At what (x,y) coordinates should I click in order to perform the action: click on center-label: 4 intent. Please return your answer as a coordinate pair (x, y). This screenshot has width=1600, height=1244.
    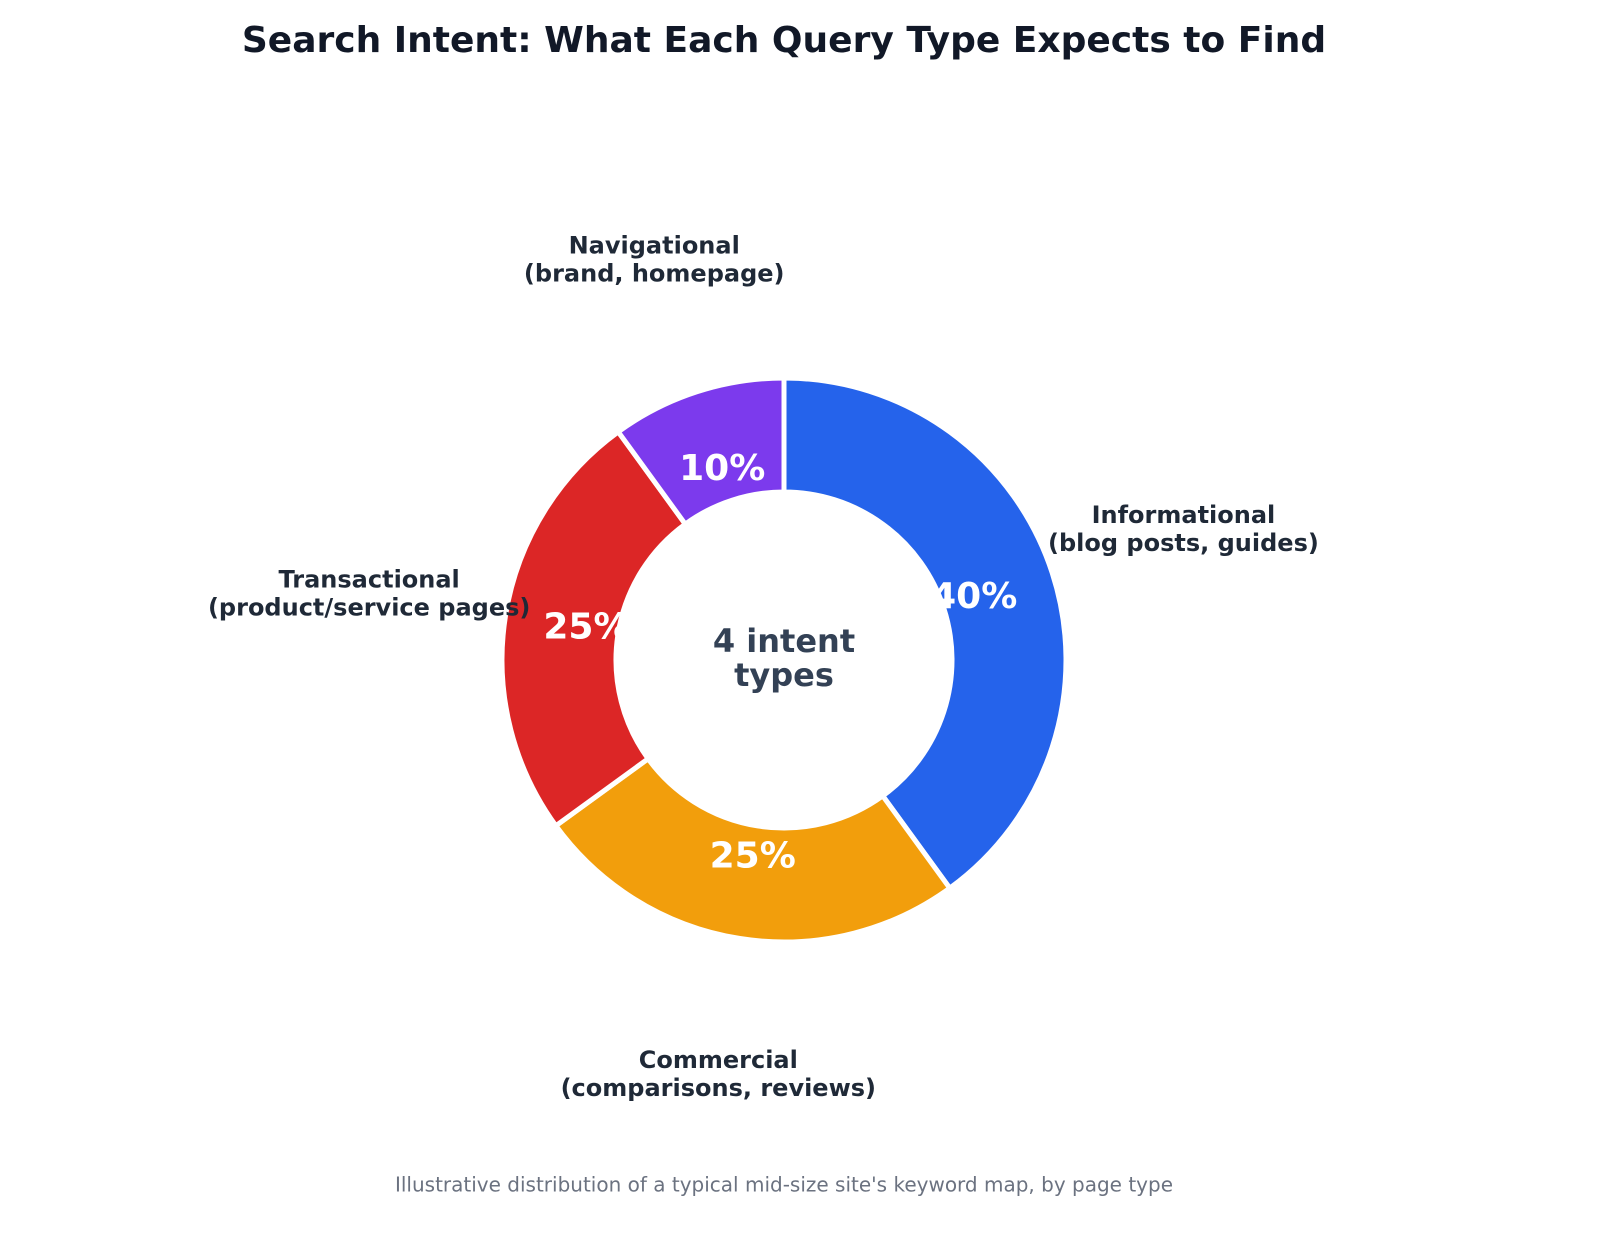
    Looking at the image, I should click on (784, 641).